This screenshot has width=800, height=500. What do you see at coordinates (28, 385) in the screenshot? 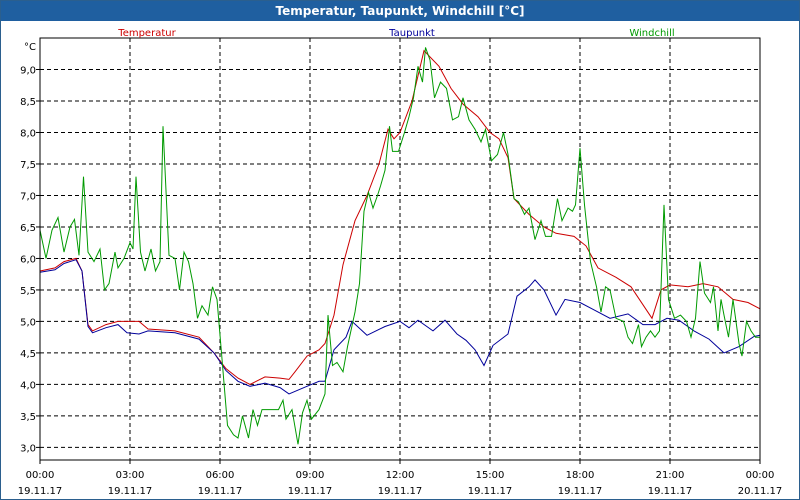
I see `y-tick-label: 4,0` at bounding box center [28, 385].